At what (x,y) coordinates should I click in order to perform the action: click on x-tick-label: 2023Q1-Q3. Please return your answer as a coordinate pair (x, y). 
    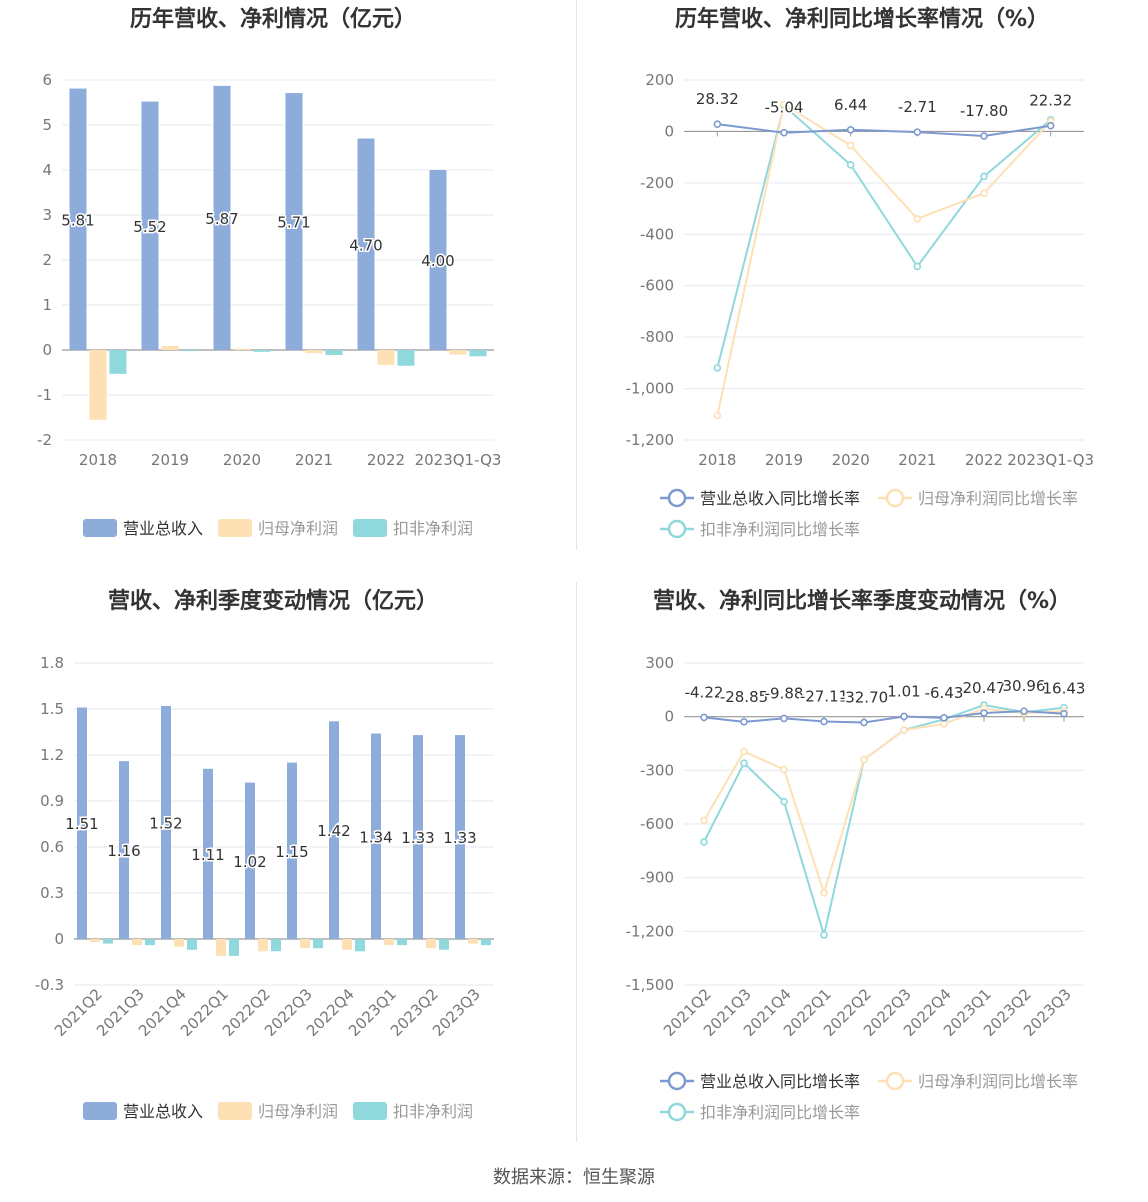
    Looking at the image, I should click on (458, 460).